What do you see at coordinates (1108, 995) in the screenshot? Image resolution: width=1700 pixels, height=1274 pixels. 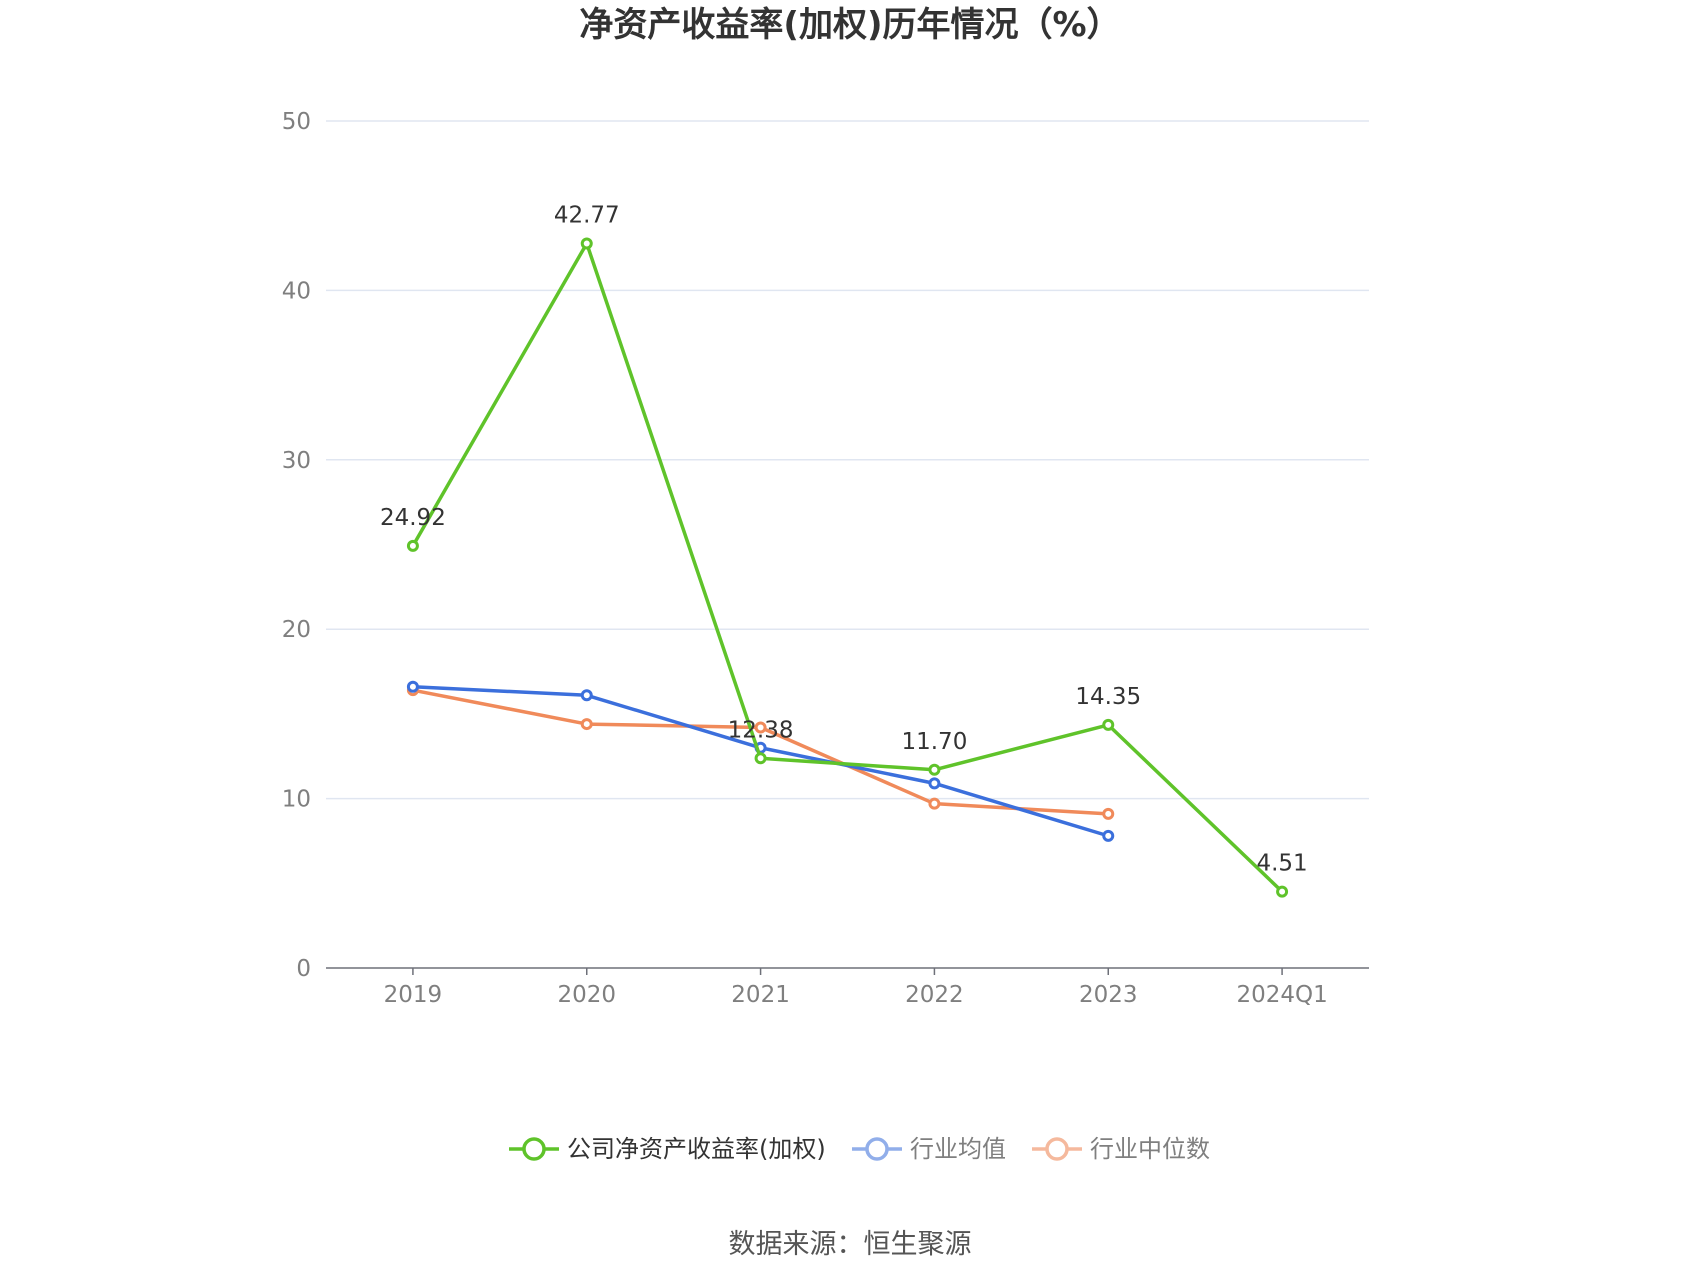 I see `x-tick-label: 2023` at bounding box center [1108, 995].